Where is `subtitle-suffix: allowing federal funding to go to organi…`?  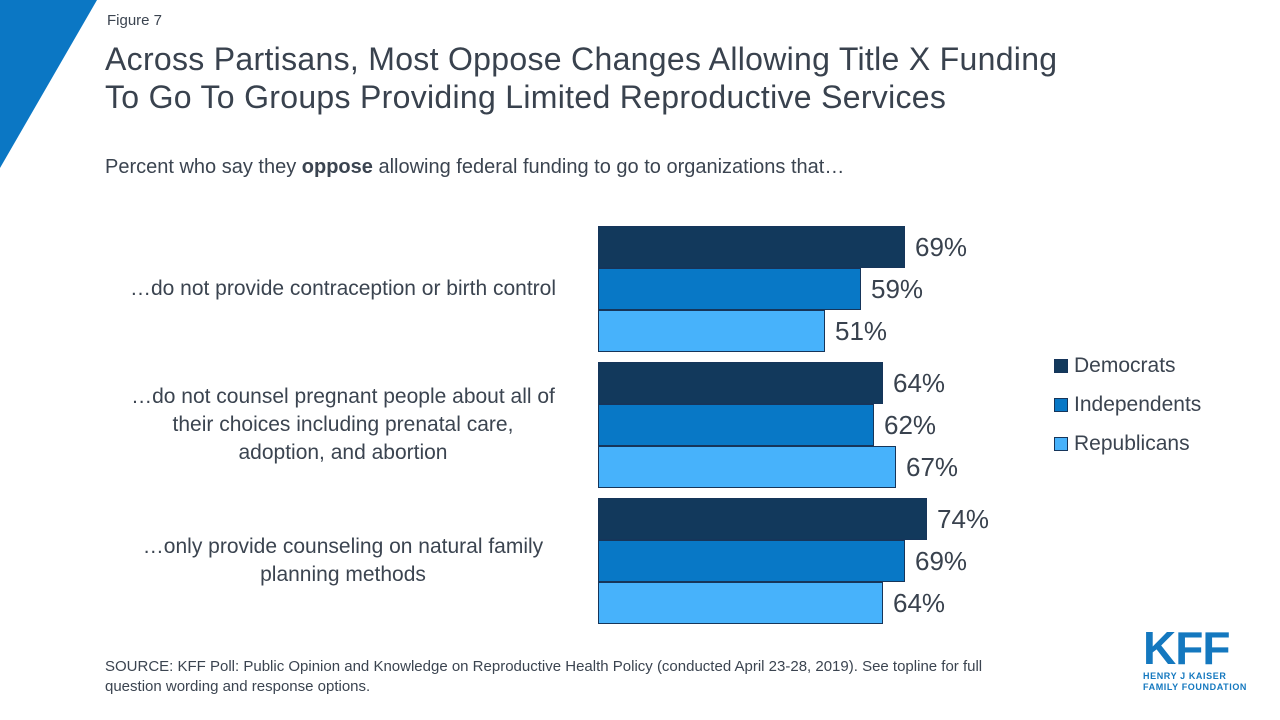 subtitle-suffix: allowing federal funding to go to organi… is located at coordinates (608, 167).